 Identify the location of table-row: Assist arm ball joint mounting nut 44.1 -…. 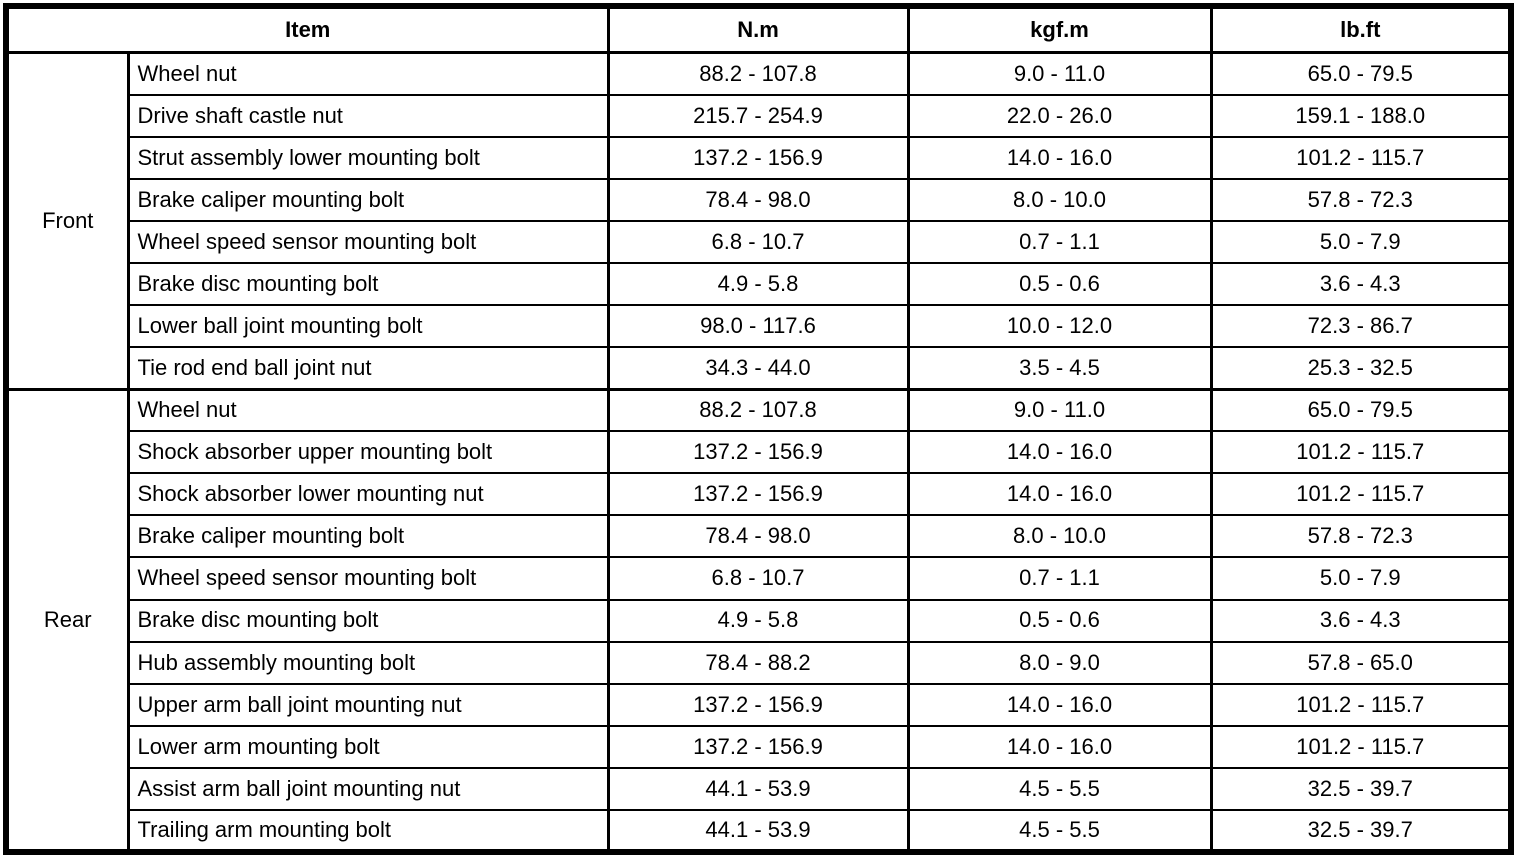
(759, 788).